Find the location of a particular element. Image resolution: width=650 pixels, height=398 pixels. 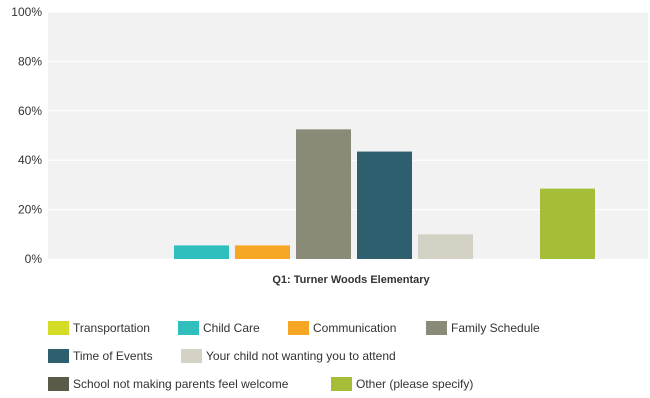

legend-label: Transportation is located at coordinates (111, 328).